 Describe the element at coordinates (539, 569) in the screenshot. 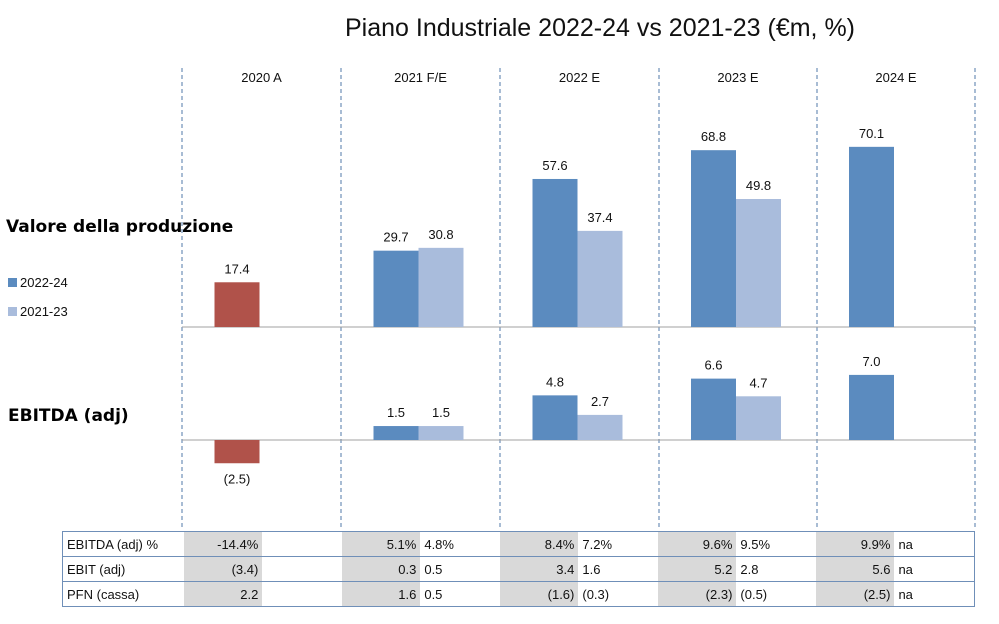

I see `value-2022-24: 3.4` at that location.